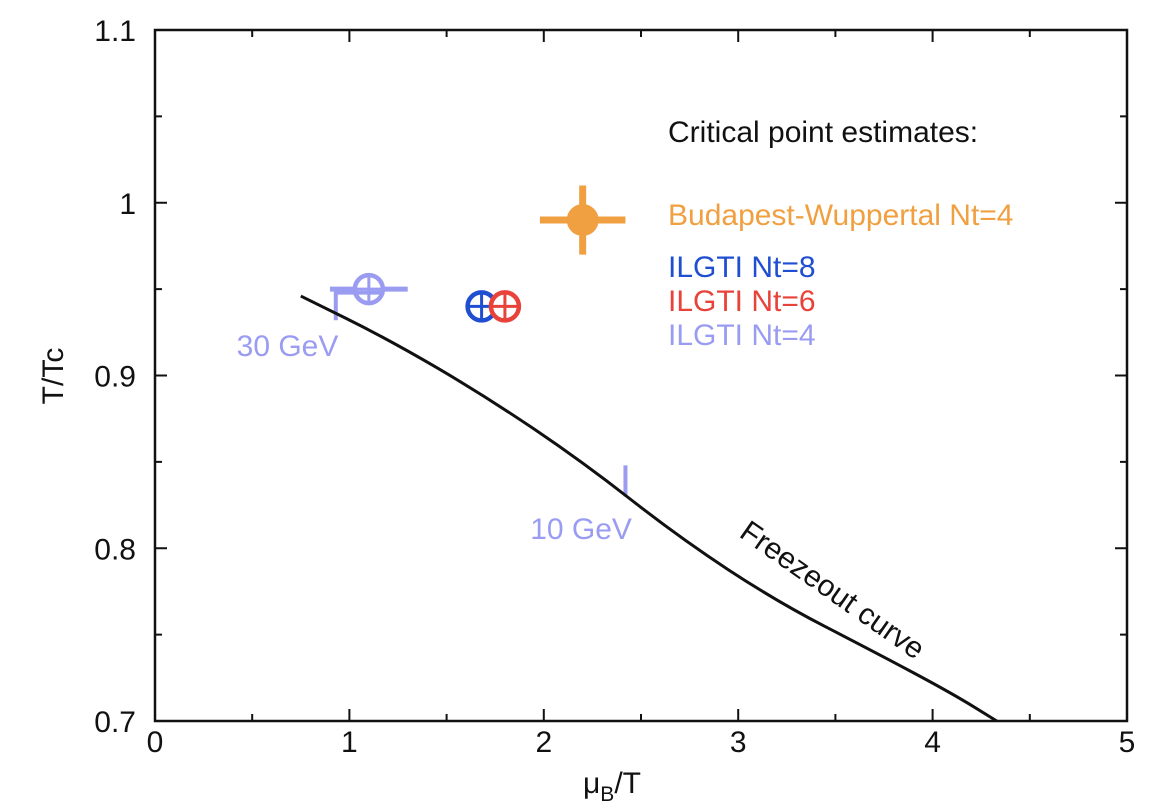  What do you see at coordinates (115, 377) in the screenshot?
I see `y-tick-label: 0.9` at bounding box center [115, 377].